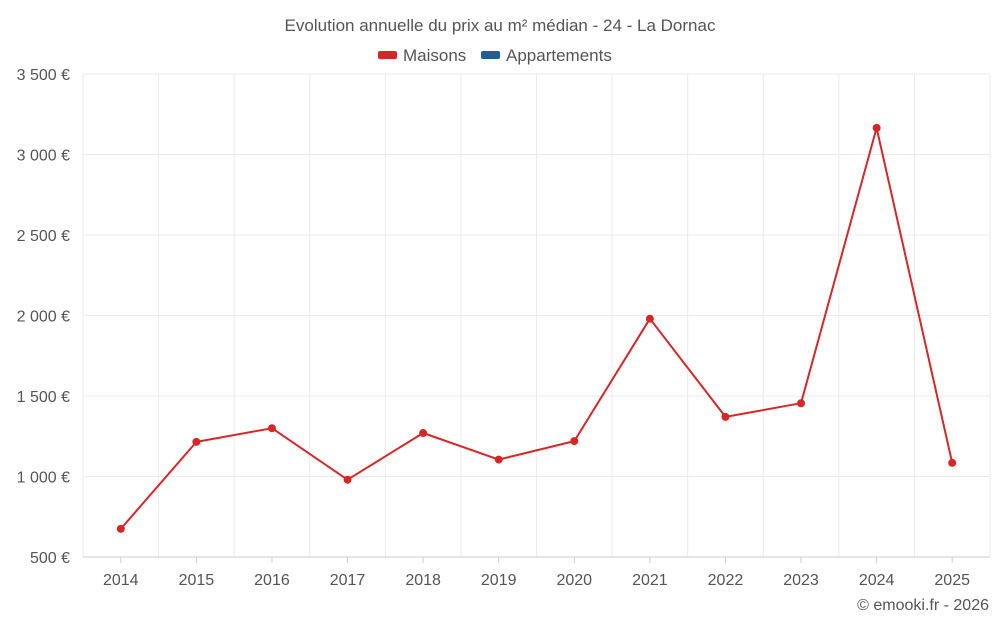 The width and height of the screenshot is (1000, 625). Describe the element at coordinates (347, 479) in the screenshot. I see `data-point-2017` at that location.